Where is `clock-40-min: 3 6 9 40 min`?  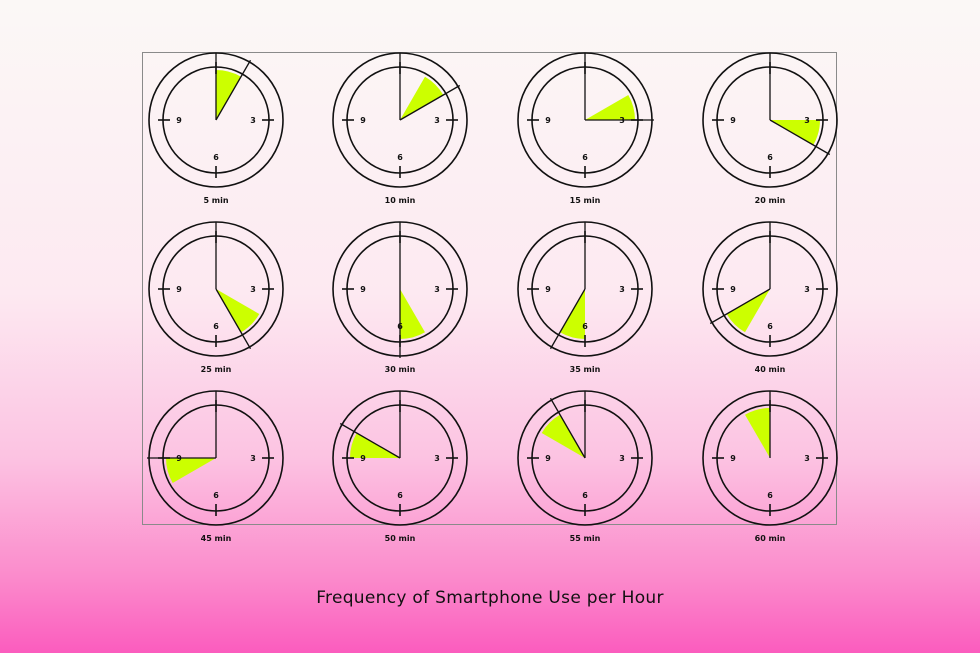
clock-40-min: 3 6 9 40 min is located at coordinates (770, 297).